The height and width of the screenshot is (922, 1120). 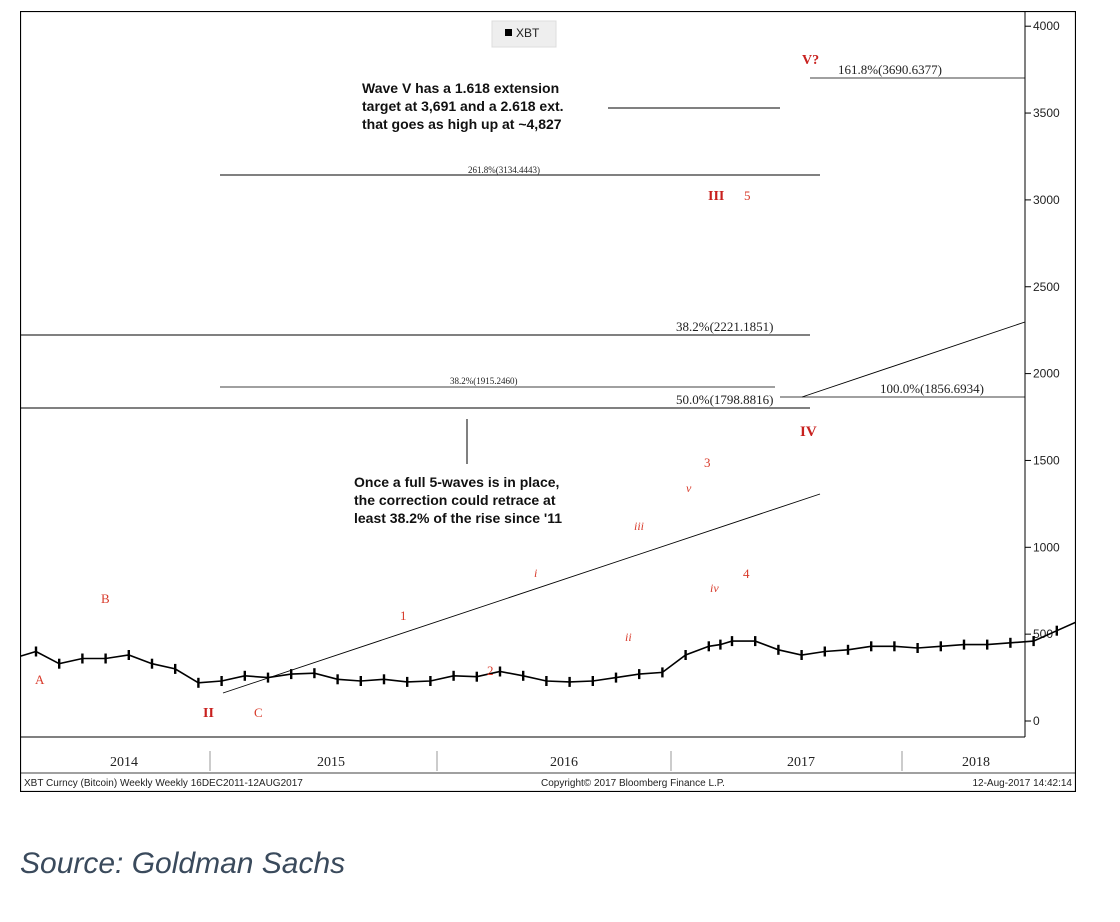 What do you see at coordinates (462, 124) in the screenshot?
I see `annotation-wave-v-line3: that goes as high up at ~4,827` at bounding box center [462, 124].